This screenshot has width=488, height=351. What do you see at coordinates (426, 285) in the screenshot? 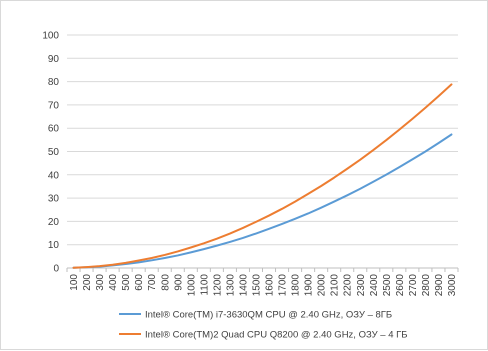
I see `x-tick-label: 2800` at bounding box center [426, 285].